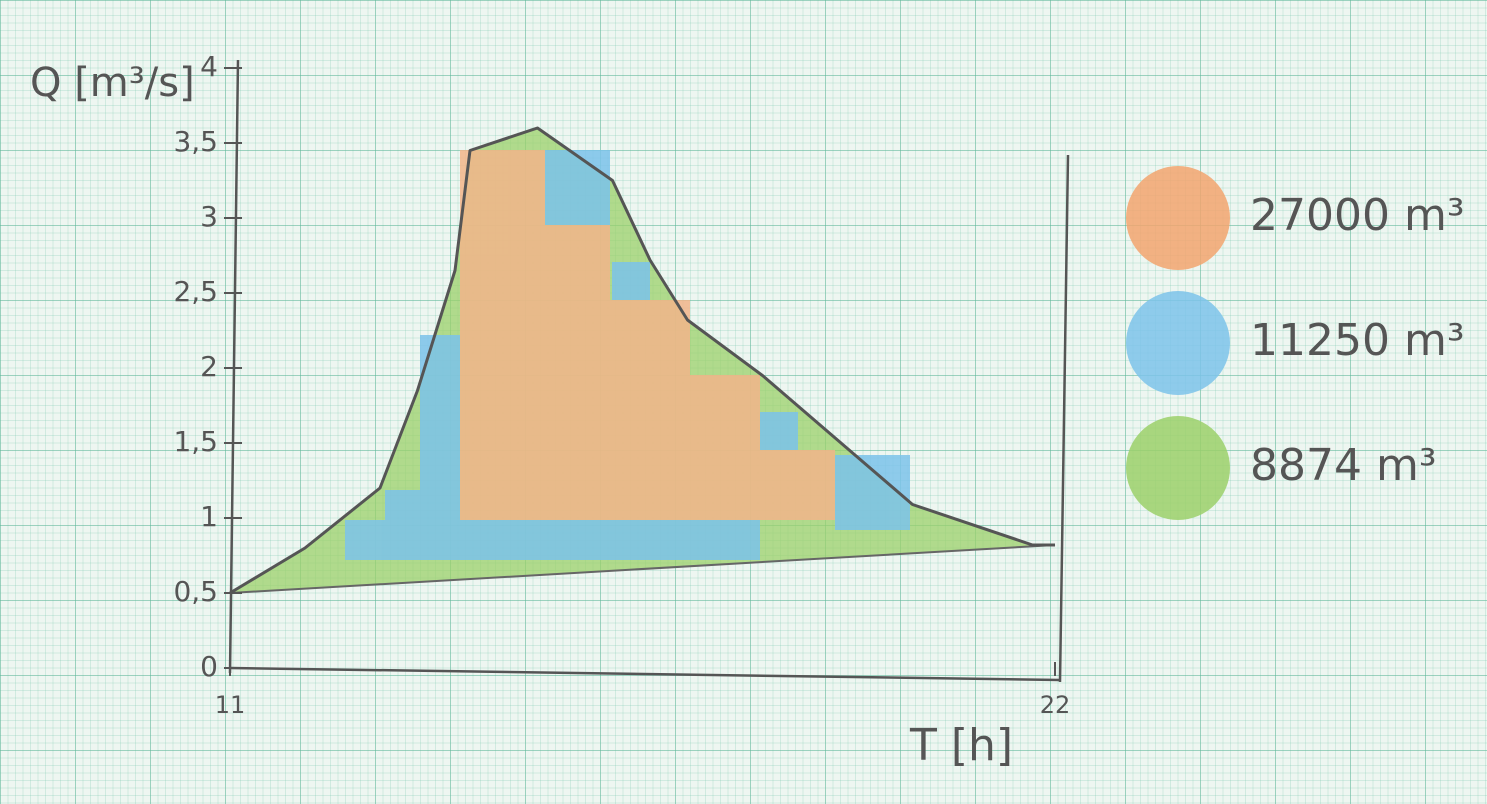 Image resolution: width=1487 pixels, height=804 pixels. What do you see at coordinates (112, 83) in the screenshot?
I see `y-axis-label: Q [m³/s]` at bounding box center [112, 83].